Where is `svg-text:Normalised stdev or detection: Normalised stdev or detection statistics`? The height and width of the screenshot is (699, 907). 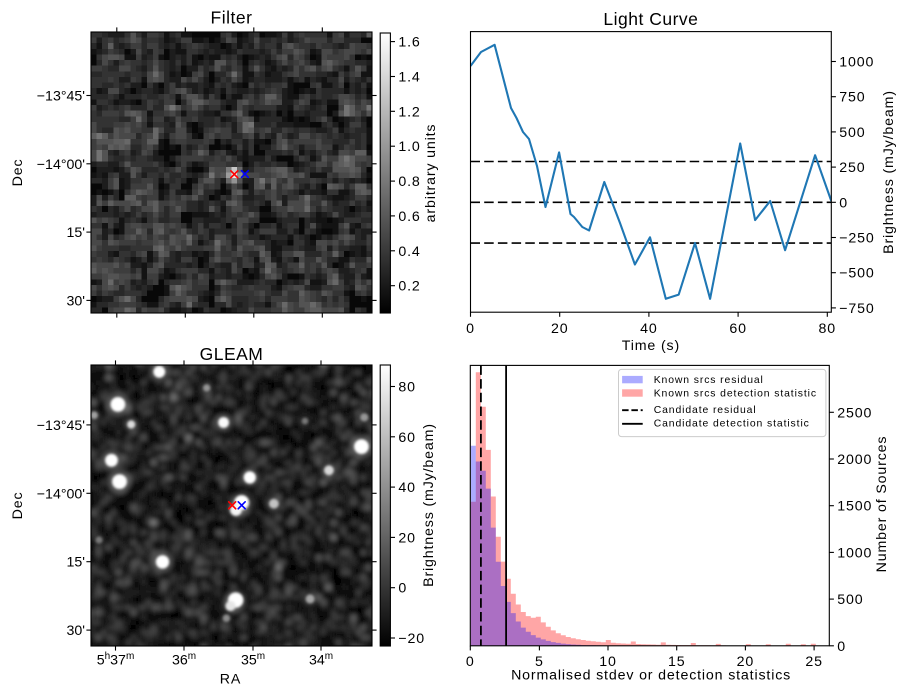
svg-text:Normalised stdev or detection: Normalised stdev or detection statistics is located at coordinates (651, 676).